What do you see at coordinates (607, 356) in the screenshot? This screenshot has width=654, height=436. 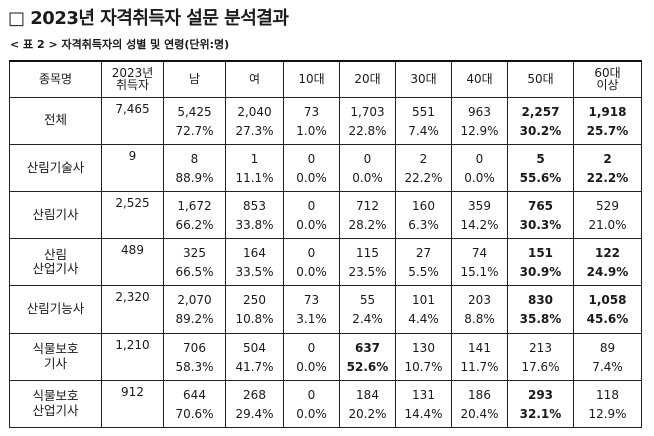 I see `data-cell: 89 7.4%` at bounding box center [607, 356].